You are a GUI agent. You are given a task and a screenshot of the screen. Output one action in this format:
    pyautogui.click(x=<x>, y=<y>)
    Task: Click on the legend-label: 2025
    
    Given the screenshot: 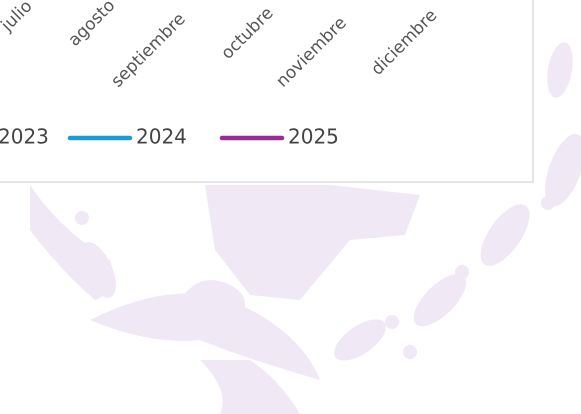 What is the action you would take?
    pyautogui.click(x=313, y=137)
    